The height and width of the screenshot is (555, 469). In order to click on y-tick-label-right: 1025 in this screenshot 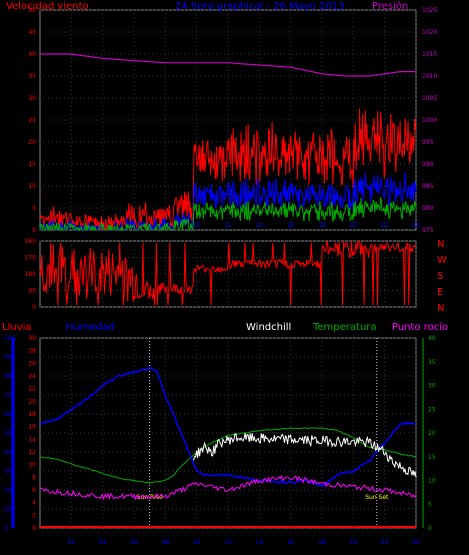, I will do `click(429, 10)`.